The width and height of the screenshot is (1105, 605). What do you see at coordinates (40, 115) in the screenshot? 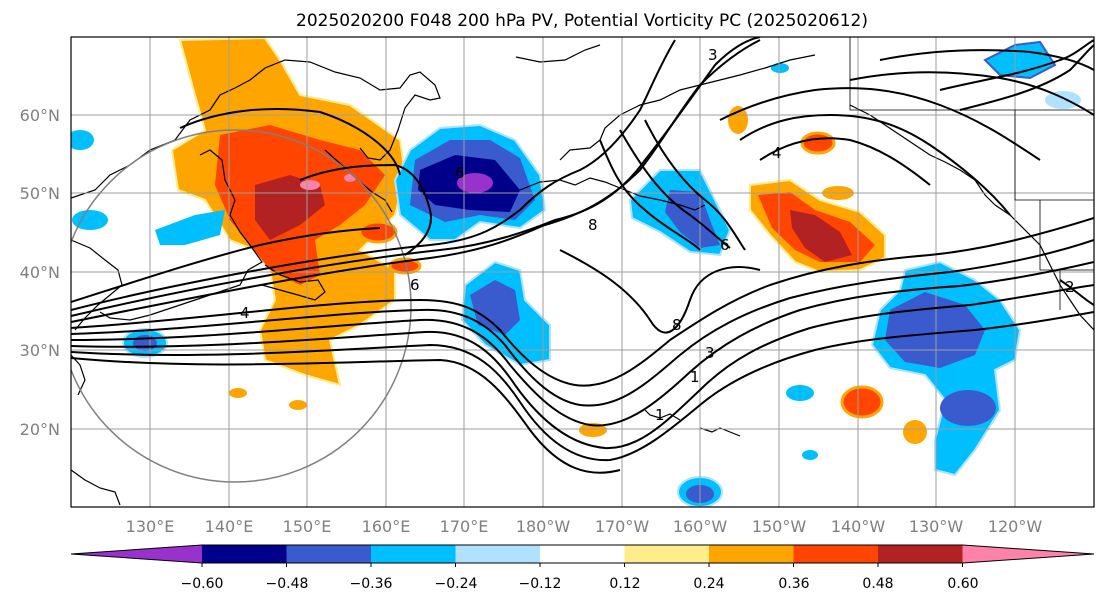
I see `lat-label: 60°N` at bounding box center [40, 115].